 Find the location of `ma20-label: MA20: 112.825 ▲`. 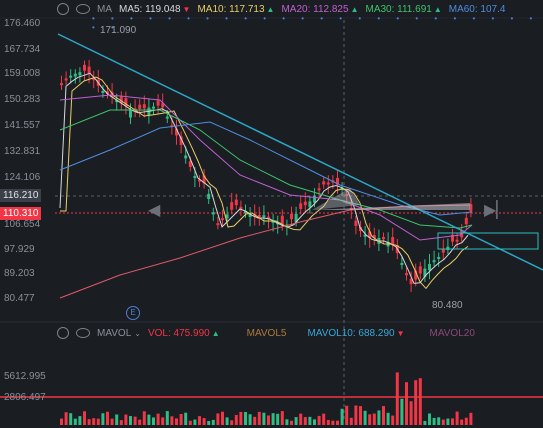

ma20-label: MA20: 112.825 ▲ is located at coordinates (320, 9).